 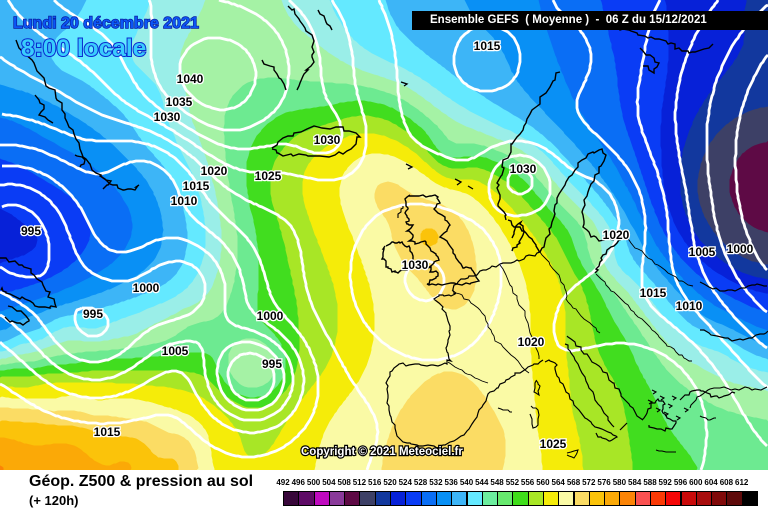 What do you see at coordinates (190, 79) in the screenshot?
I see `svg-text: 1040` at bounding box center [190, 79].